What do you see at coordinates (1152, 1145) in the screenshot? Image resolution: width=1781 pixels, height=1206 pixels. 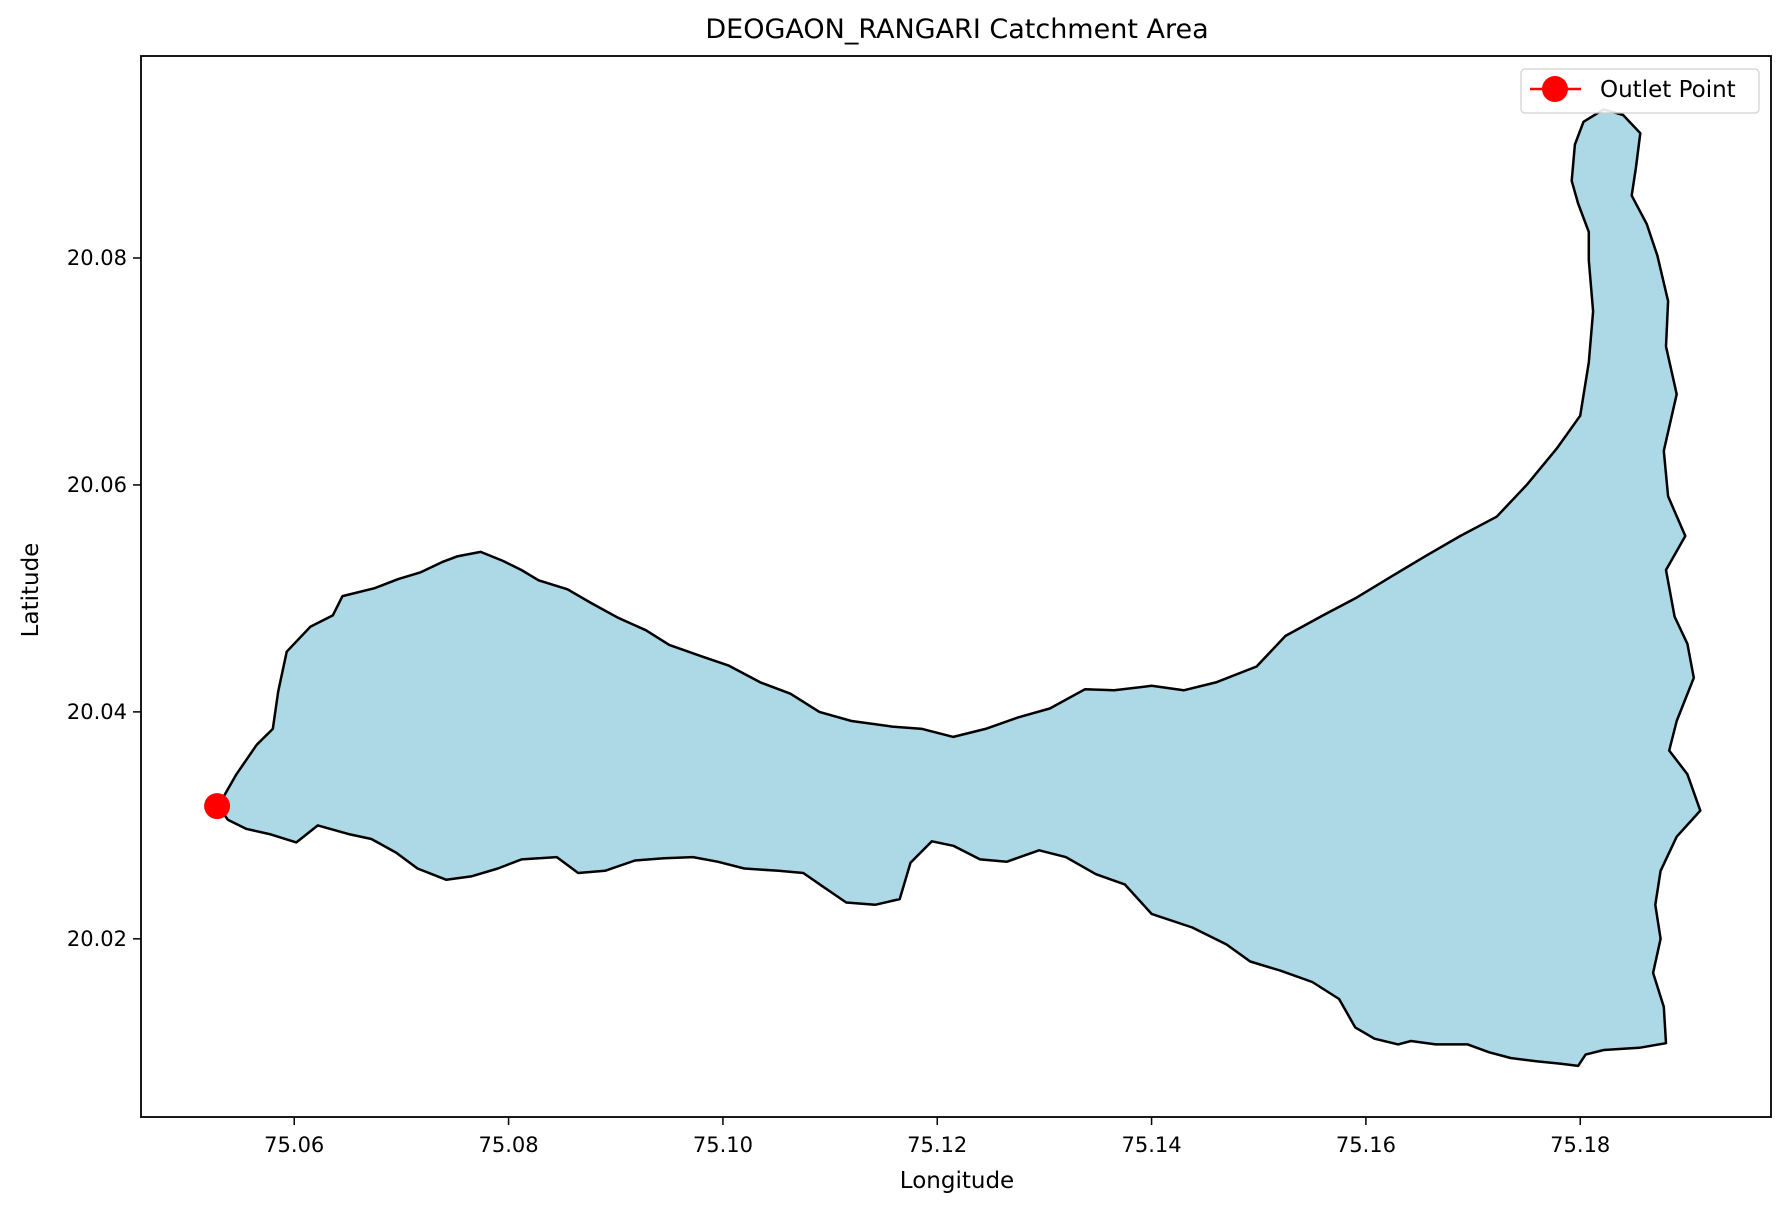 I see `x-tick-label: 75.14` at bounding box center [1152, 1145].